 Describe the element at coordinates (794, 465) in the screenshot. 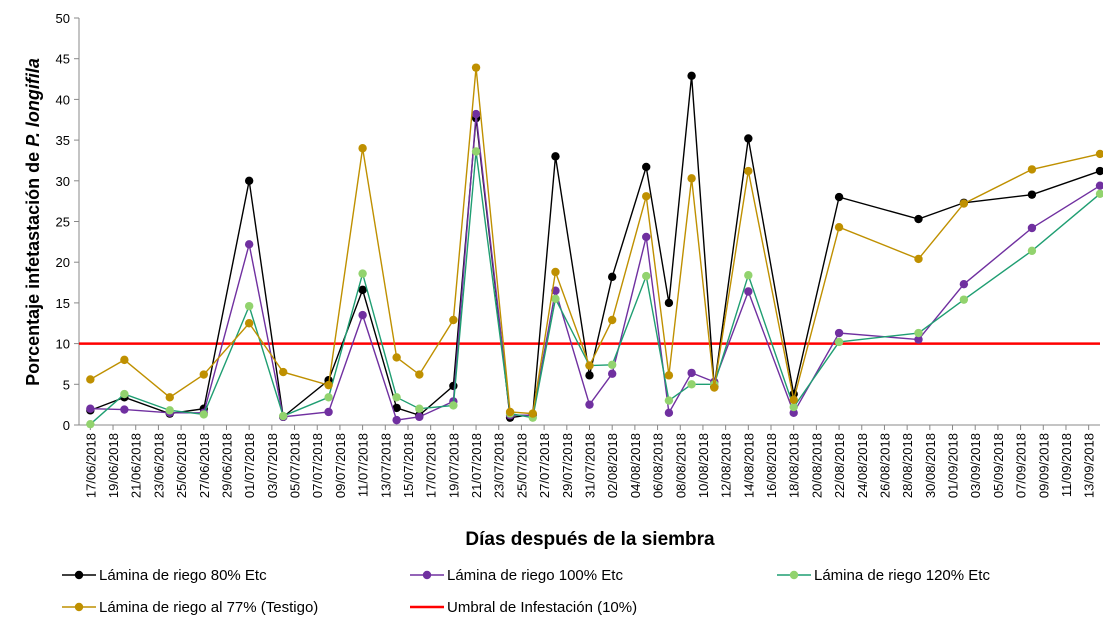

I see `x-tick-label: 18/08/2018` at that location.